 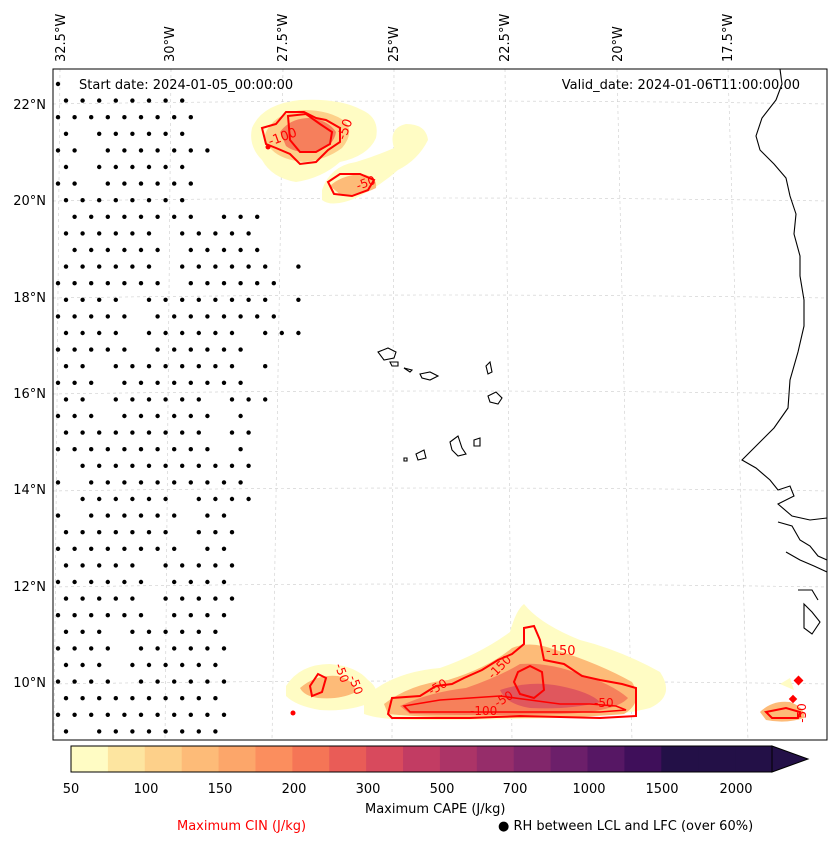 What do you see at coordinates (29, 587) in the screenshot?
I see `lat-label-12n: 12°N` at bounding box center [29, 587].